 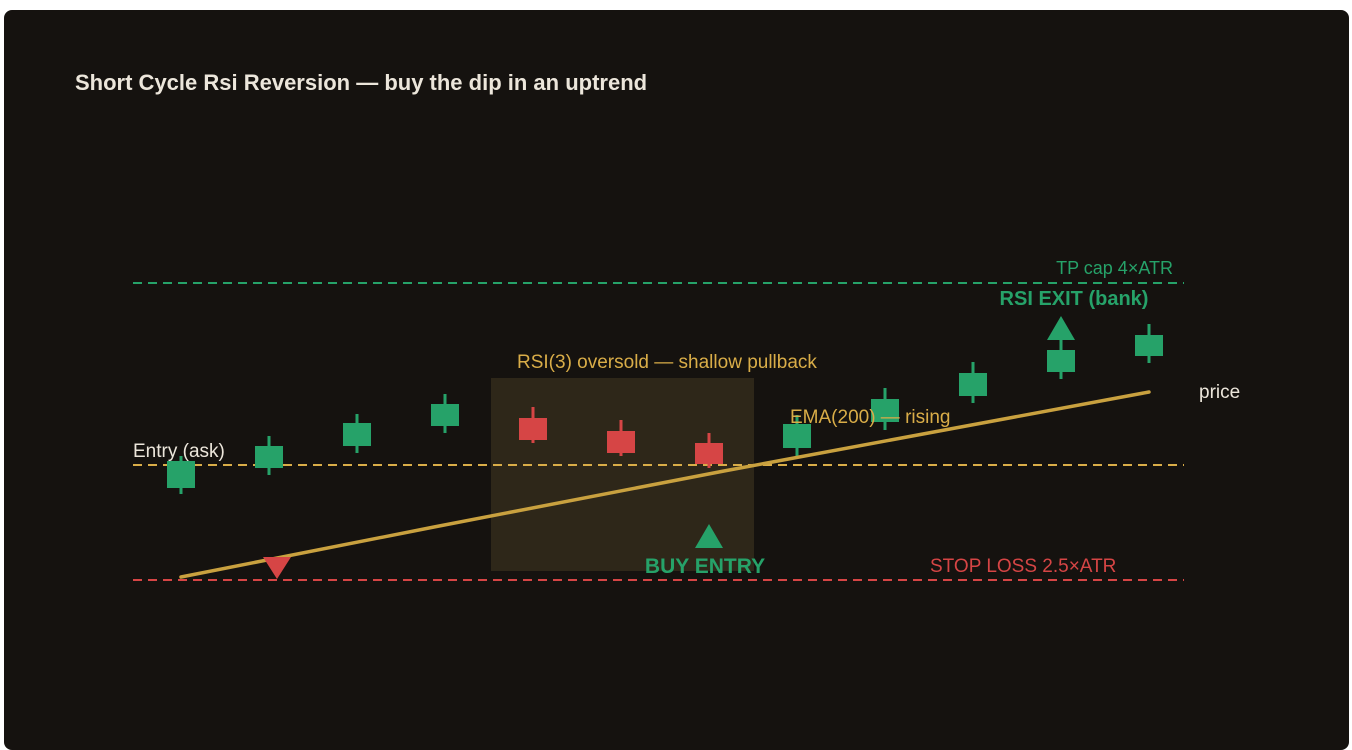 I want to click on stop-level-label: STOP LOSS 2.5×ATR, so click(x=1023, y=566).